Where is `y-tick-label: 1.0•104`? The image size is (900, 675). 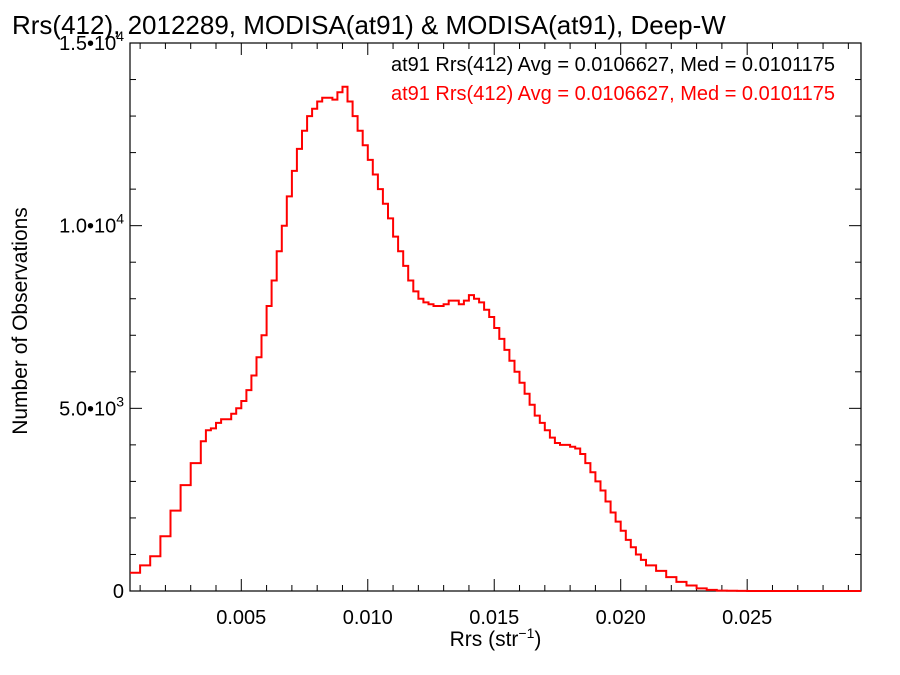
y-tick-label: 1.0•104 is located at coordinates (91, 224).